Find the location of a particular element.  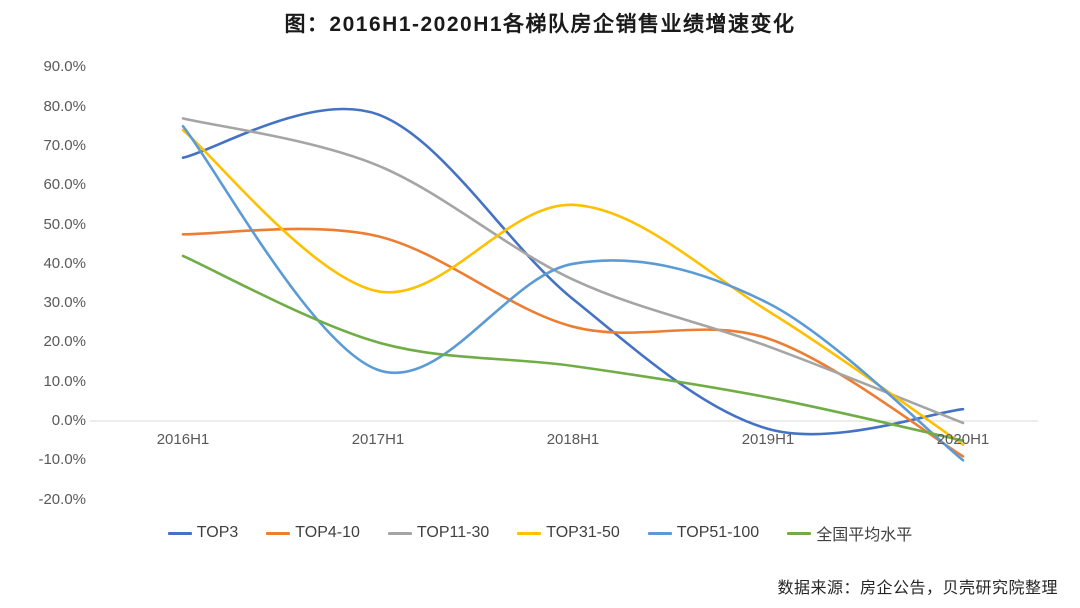

y-tick-label: -10.0% is located at coordinates (62, 460).